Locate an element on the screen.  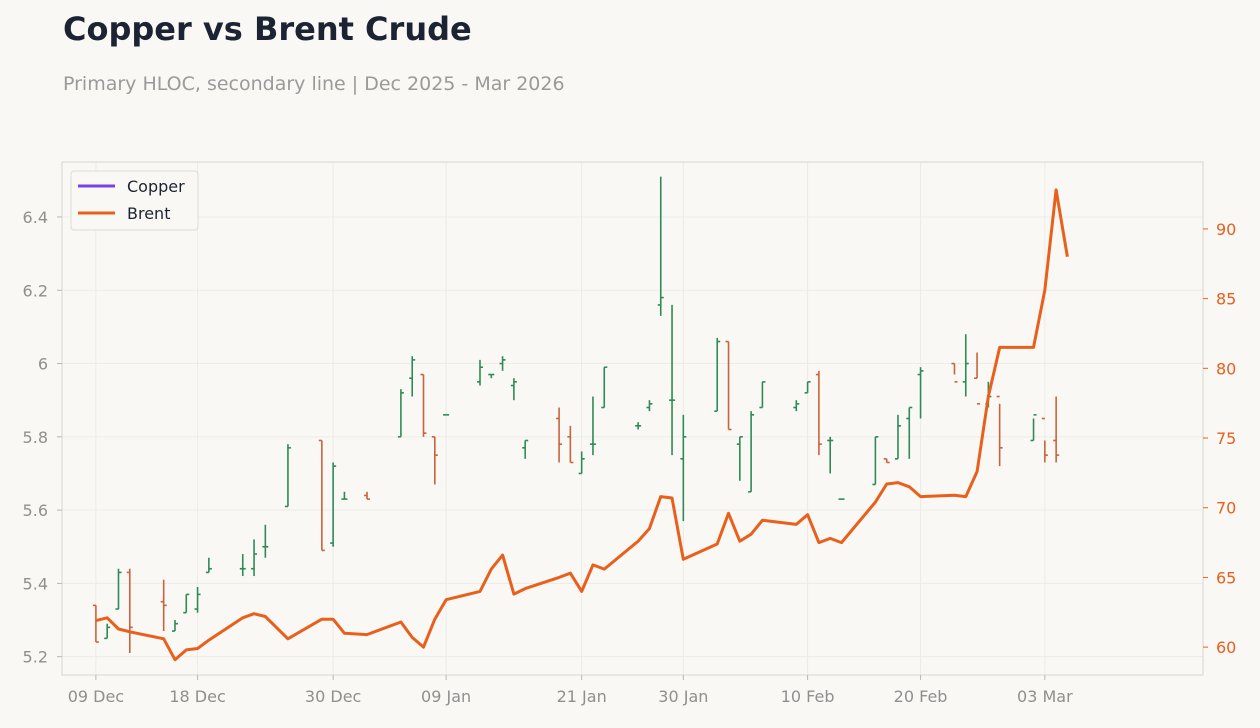
y-left-tick-label: 5.6 is located at coordinates (35, 510).